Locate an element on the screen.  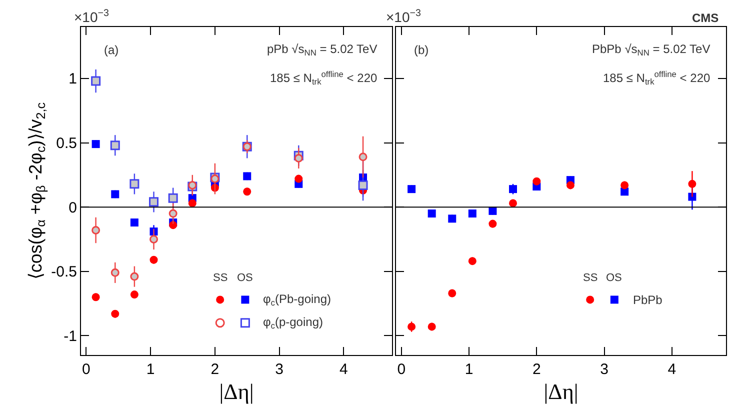
y-tick-label: 0.5 is located at coordinates (66, 143).